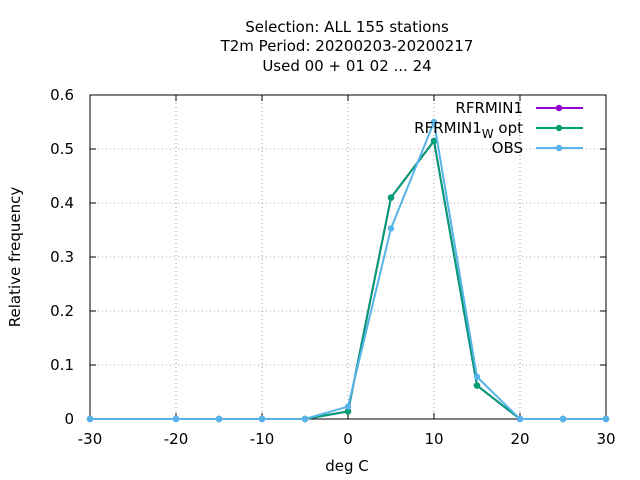 The image size is (640, 480). What do you see at coordinates (262, 439) in the screenshot?
I see `x-tick-label: -10` at bounding box center [262, 439].